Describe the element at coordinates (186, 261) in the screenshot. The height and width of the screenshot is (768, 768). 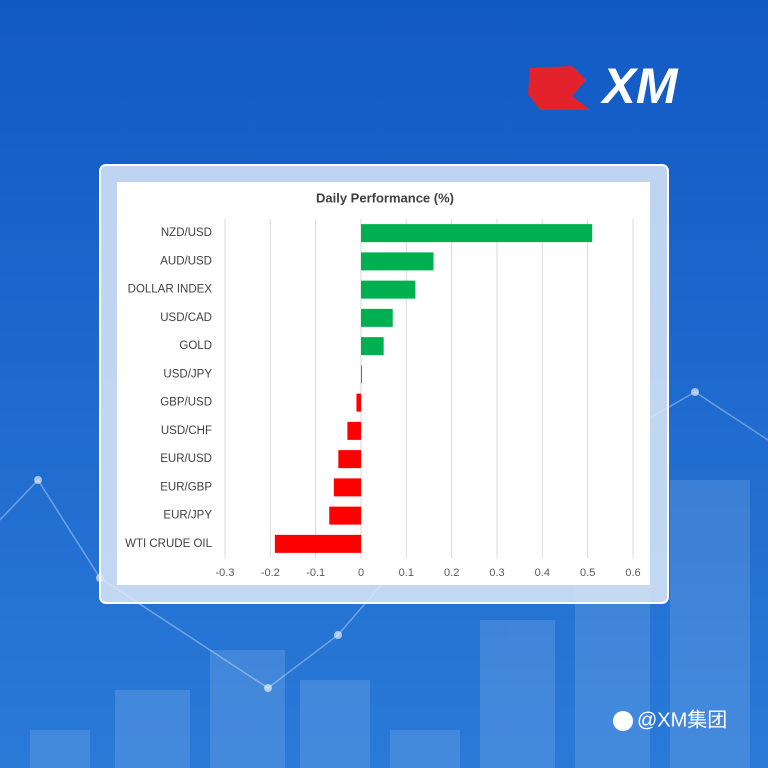
I see `y-tick-label: AUD/USD` at that location.